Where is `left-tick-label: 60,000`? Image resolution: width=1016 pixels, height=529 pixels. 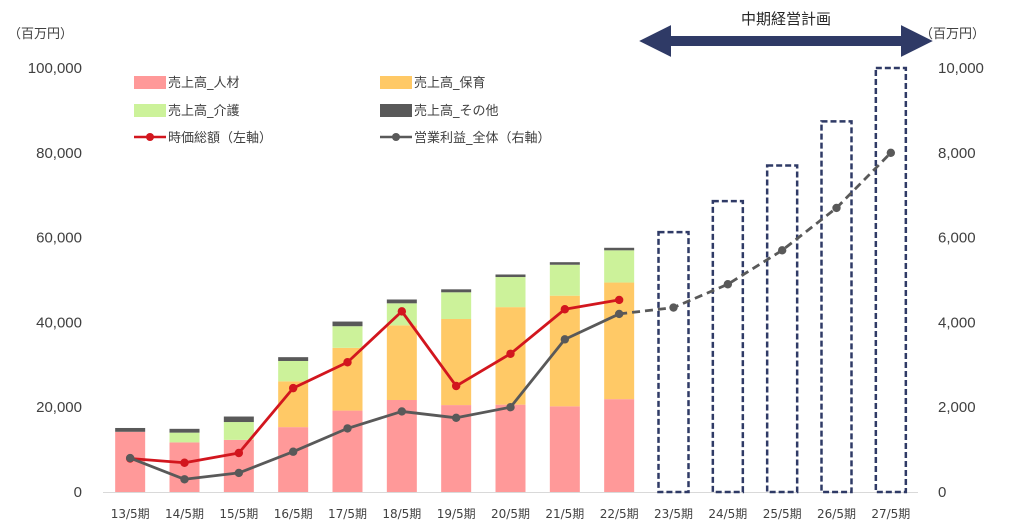
left-tick-label: 60,000 is located at coordinates (59, 238).